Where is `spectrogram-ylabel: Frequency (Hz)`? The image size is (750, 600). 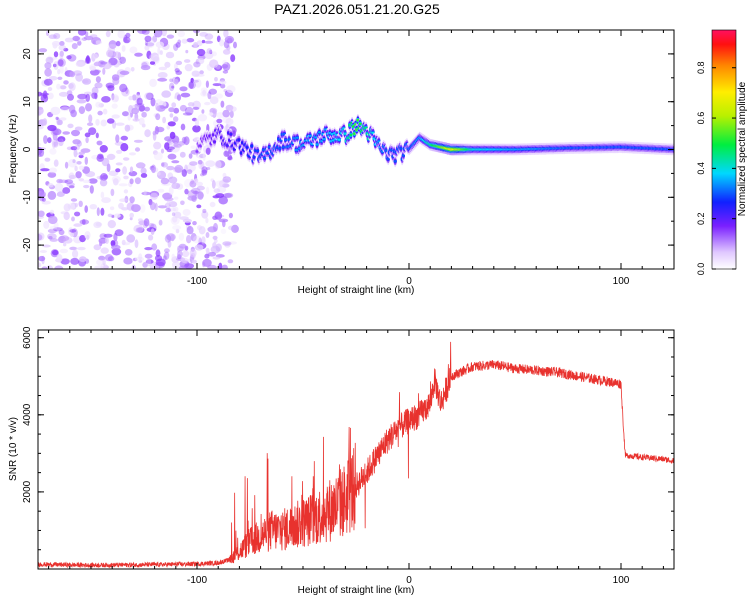 spectrogram-ylabel: Frequency (Hz) is located at coordinates (13, 149).